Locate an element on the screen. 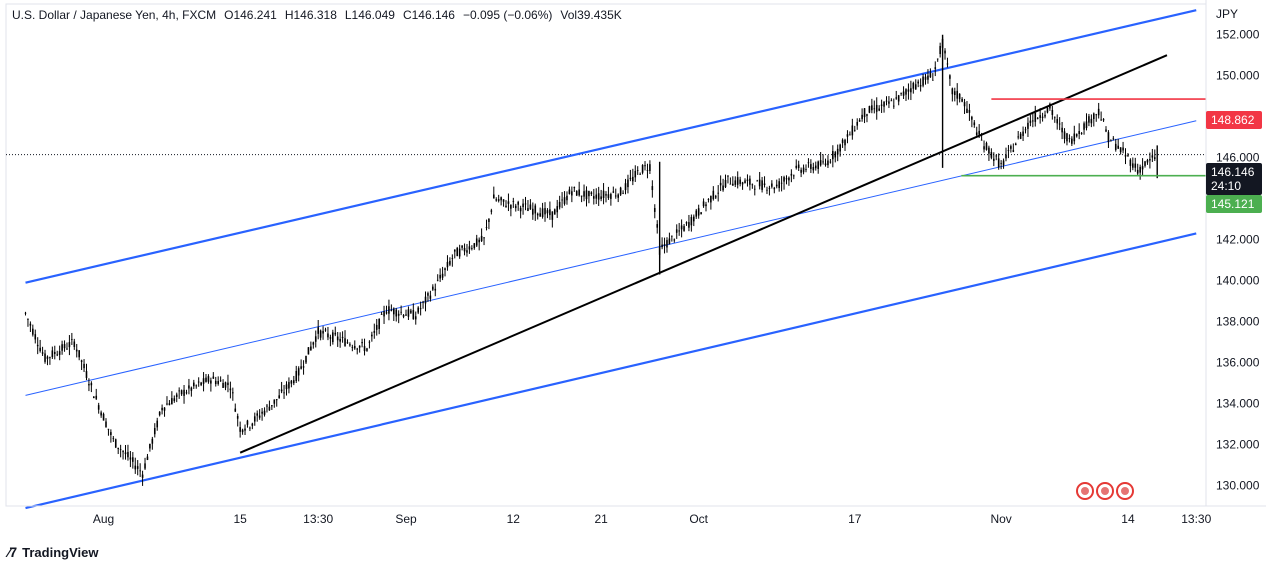 The image size is (1276, 568). volume-value: Vol39.435K is located at coordinates (591, 15).